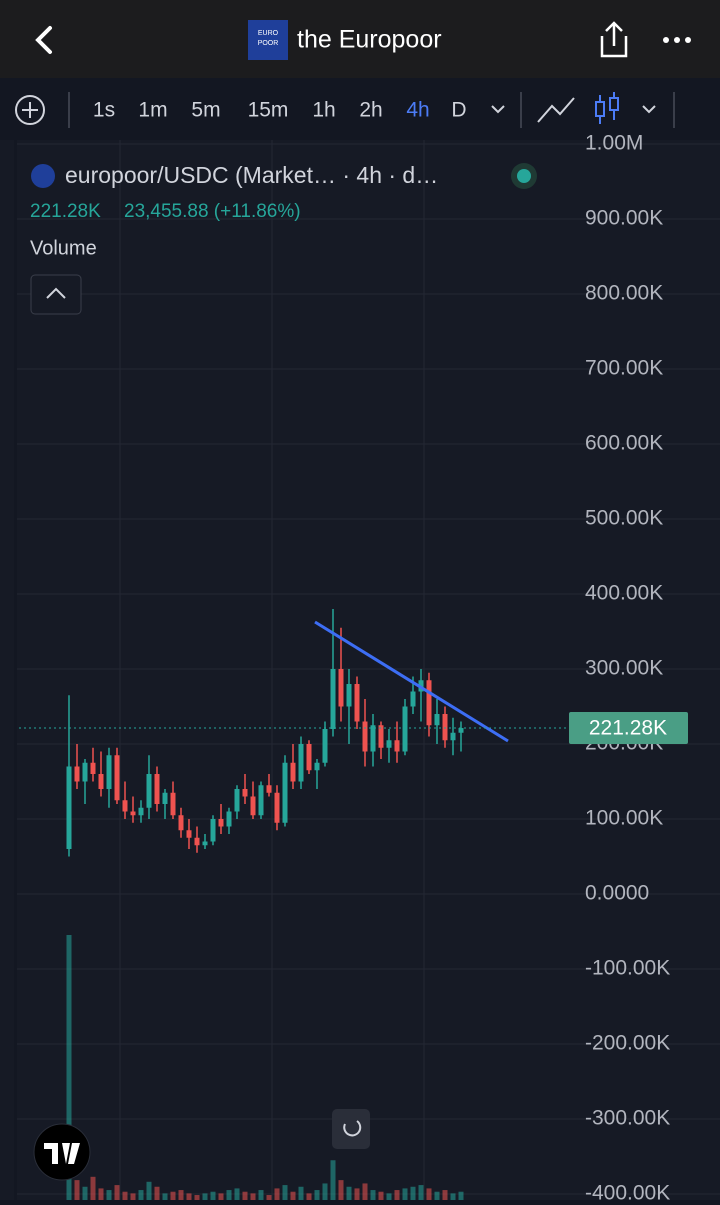 Image resolution: width=720 pixels, height=1205 pixels. I want to click on legend-last: 221.28K, so click(65, 211).